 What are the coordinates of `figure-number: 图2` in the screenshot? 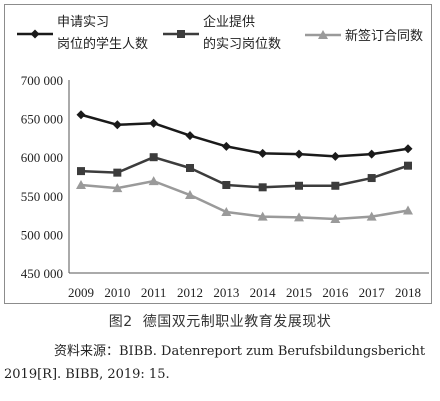 It's located at (120, 322).